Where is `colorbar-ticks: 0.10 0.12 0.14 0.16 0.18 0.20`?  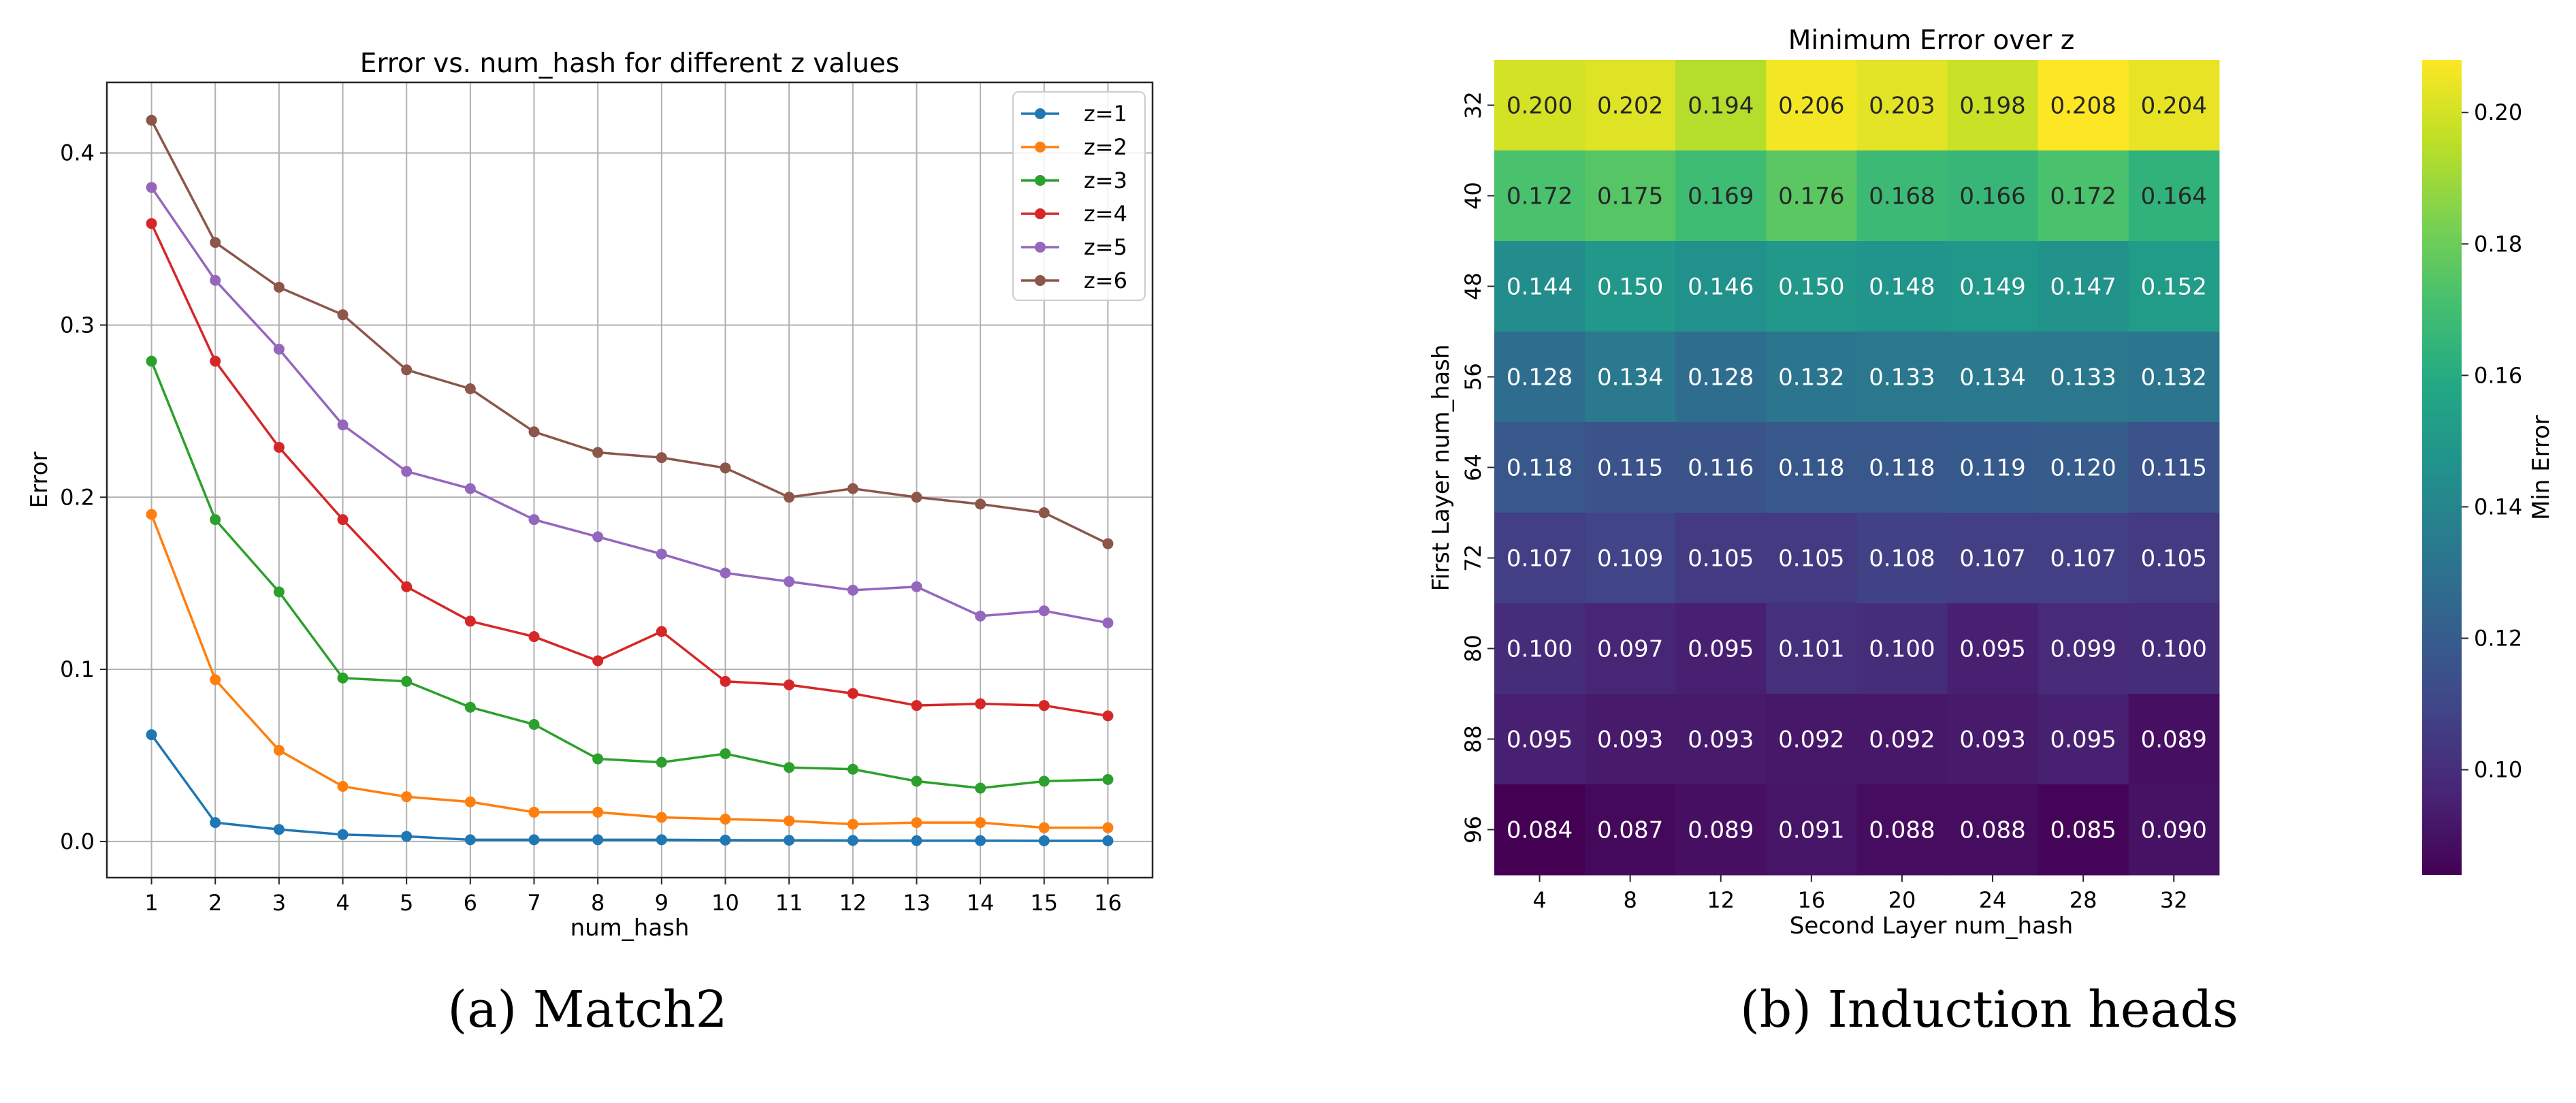
colorbar-ticks: 0.10 0.12 0.14 0.16 0.18 0.20 is located at coordinates (2492, 441).